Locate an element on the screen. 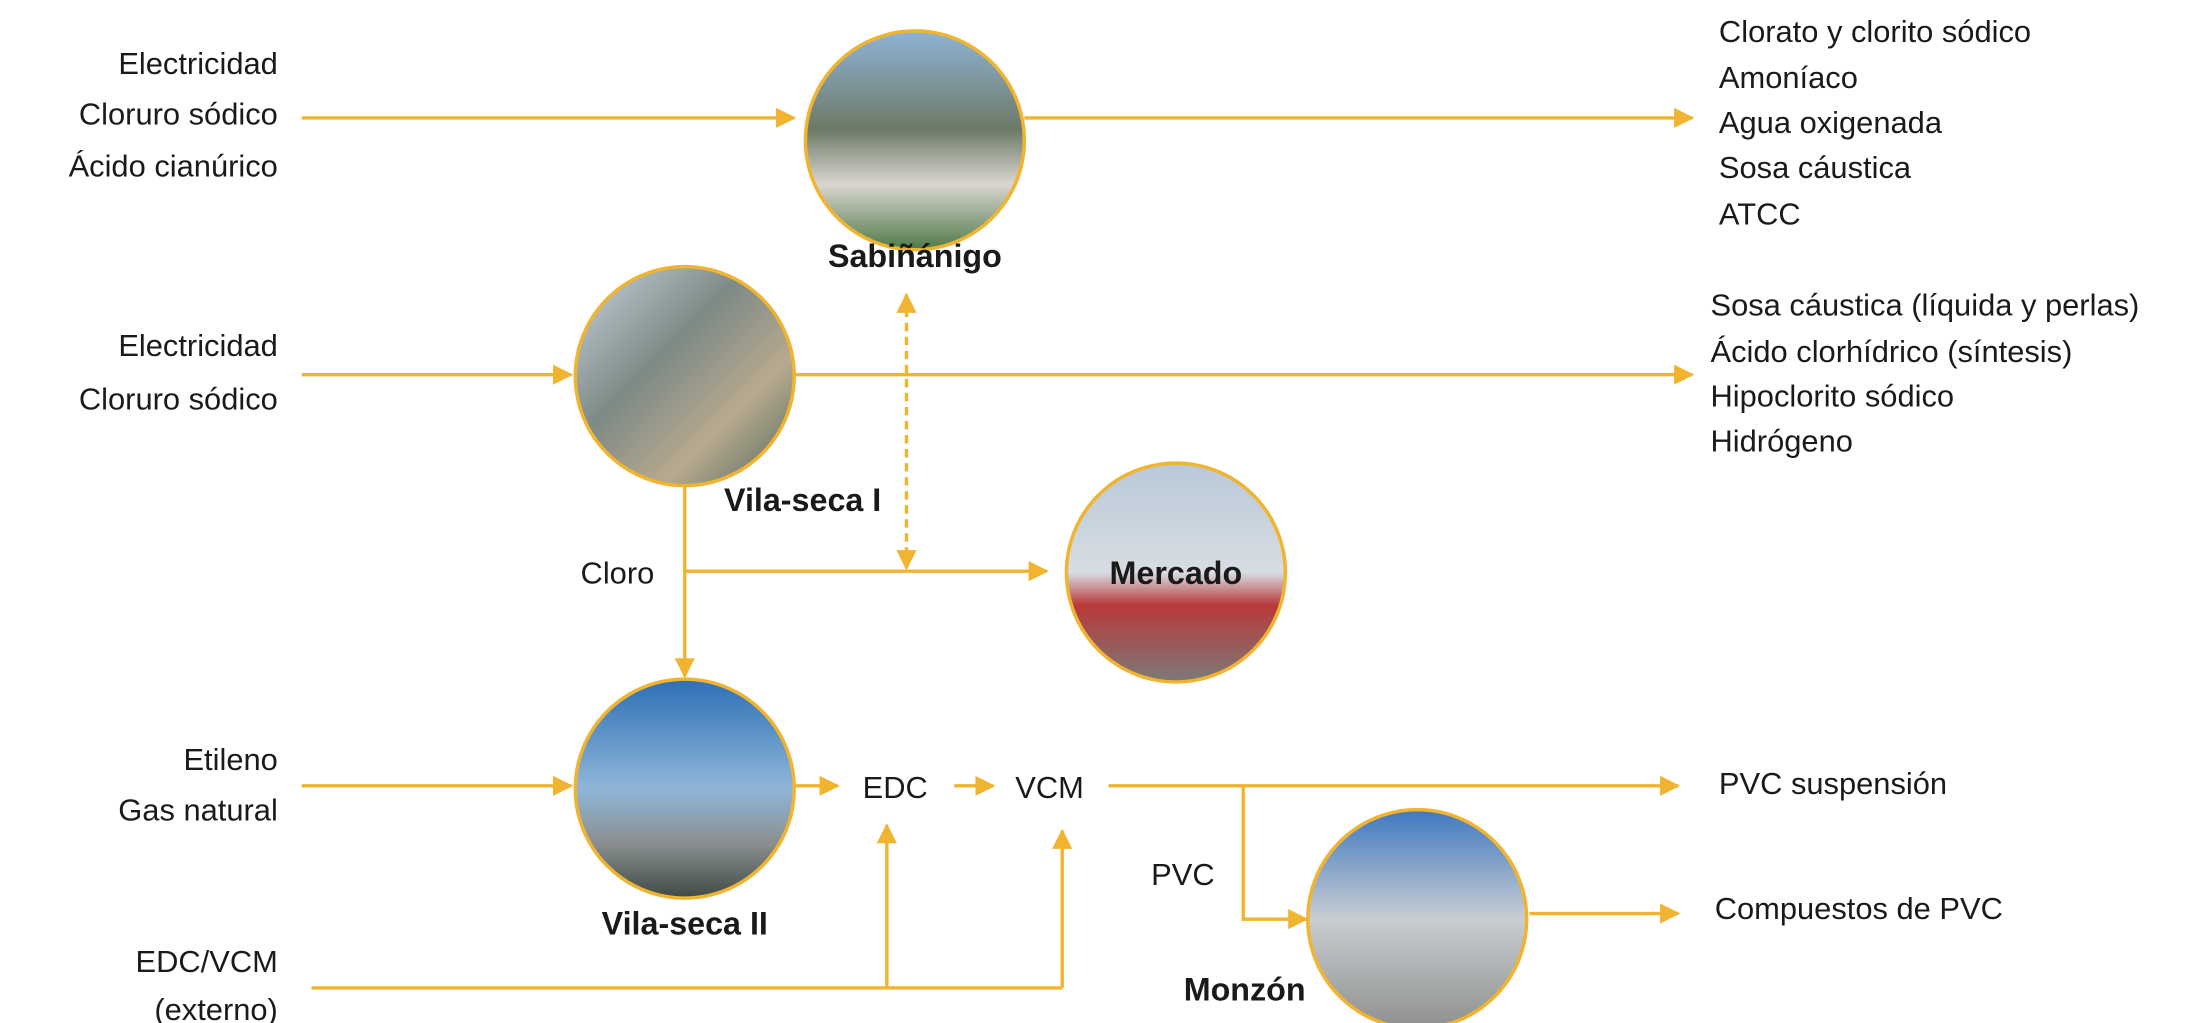  plant-label: Mercado is located at coordinates (1176, 573).